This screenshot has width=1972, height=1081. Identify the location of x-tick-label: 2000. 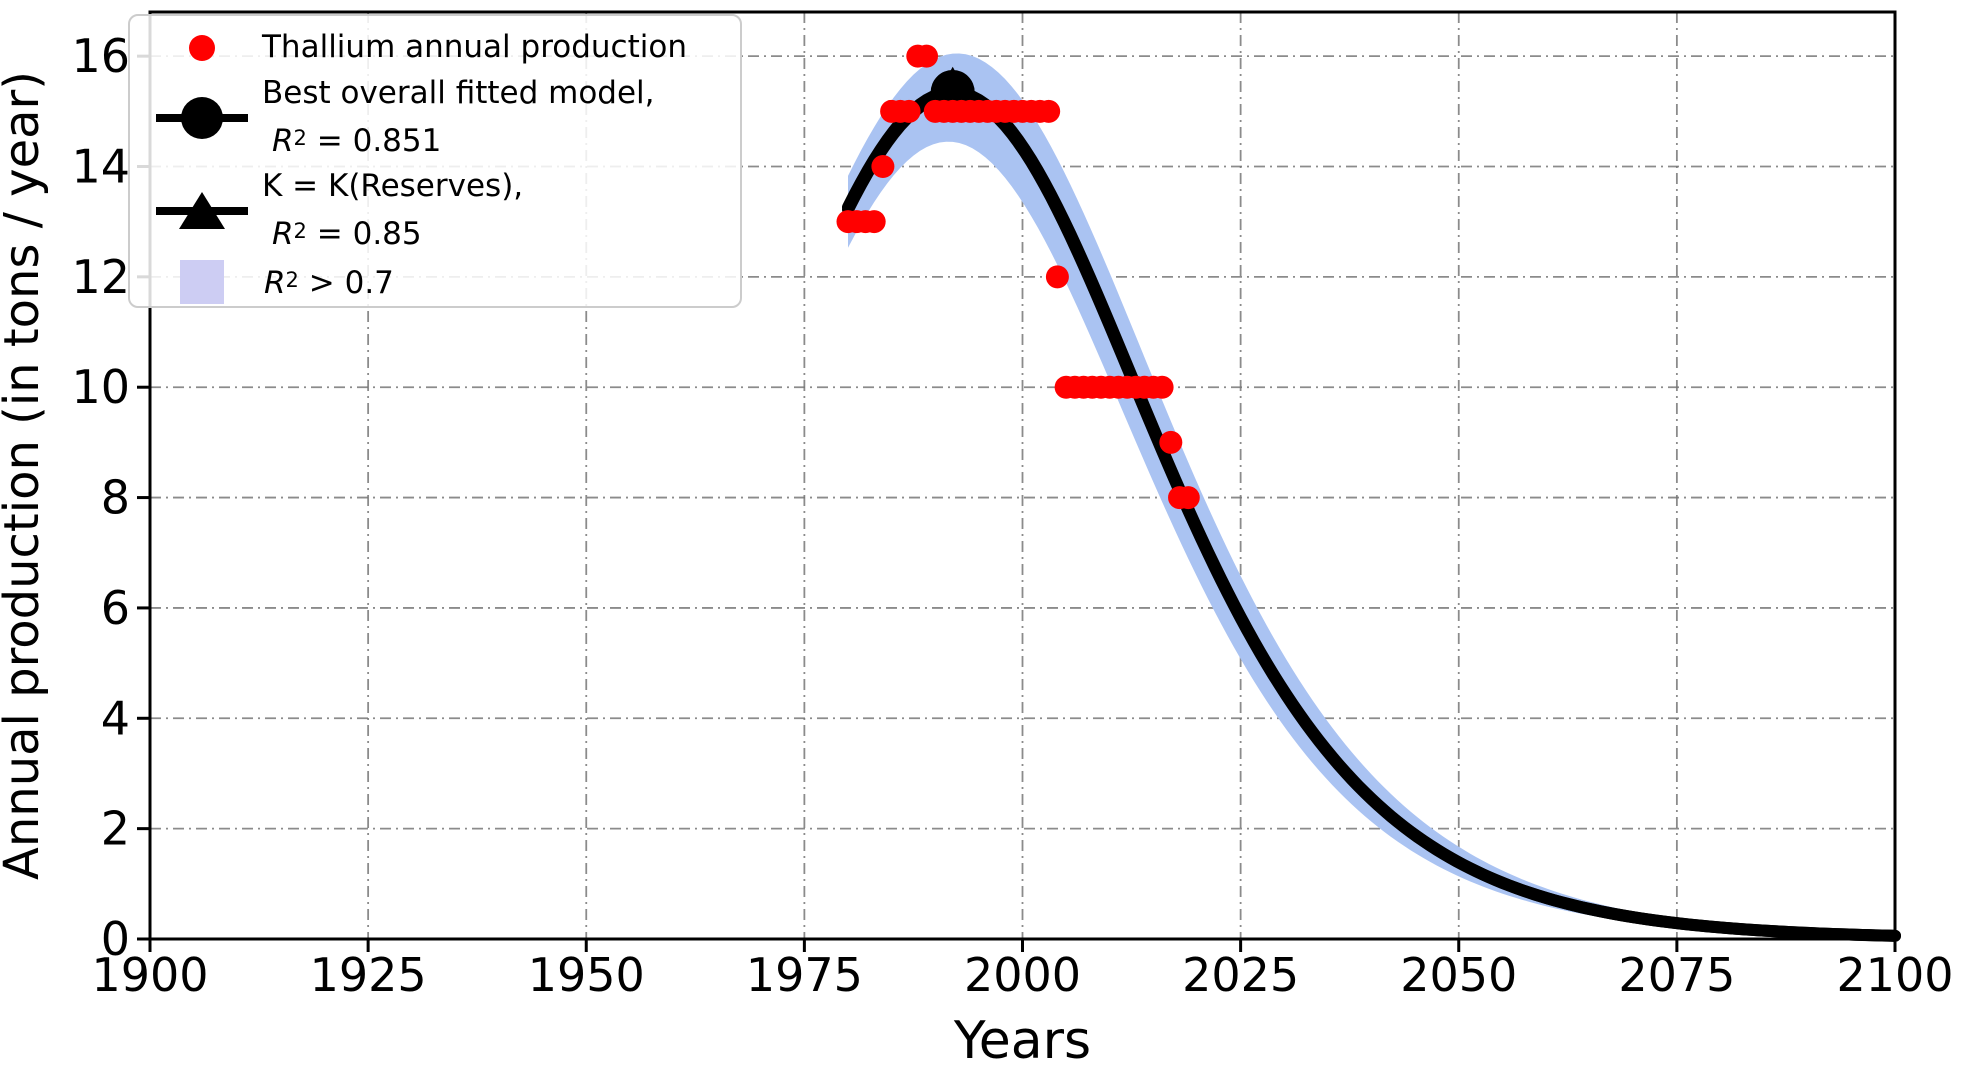
(1022, 975).